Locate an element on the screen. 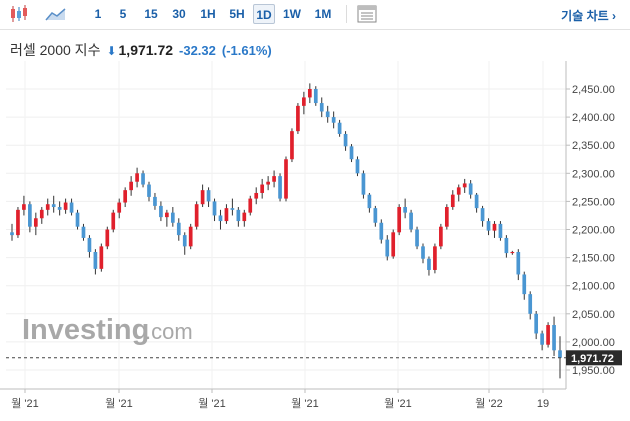  interval-button-1w: 1W is located at coordinates (292, 14).